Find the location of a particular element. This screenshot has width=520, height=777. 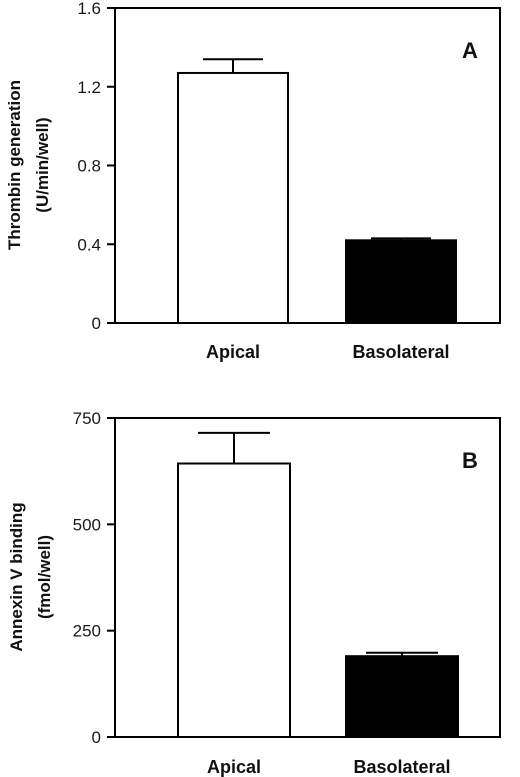

y-axis-label: Annexin V binding is located at coordinates (16, 576).